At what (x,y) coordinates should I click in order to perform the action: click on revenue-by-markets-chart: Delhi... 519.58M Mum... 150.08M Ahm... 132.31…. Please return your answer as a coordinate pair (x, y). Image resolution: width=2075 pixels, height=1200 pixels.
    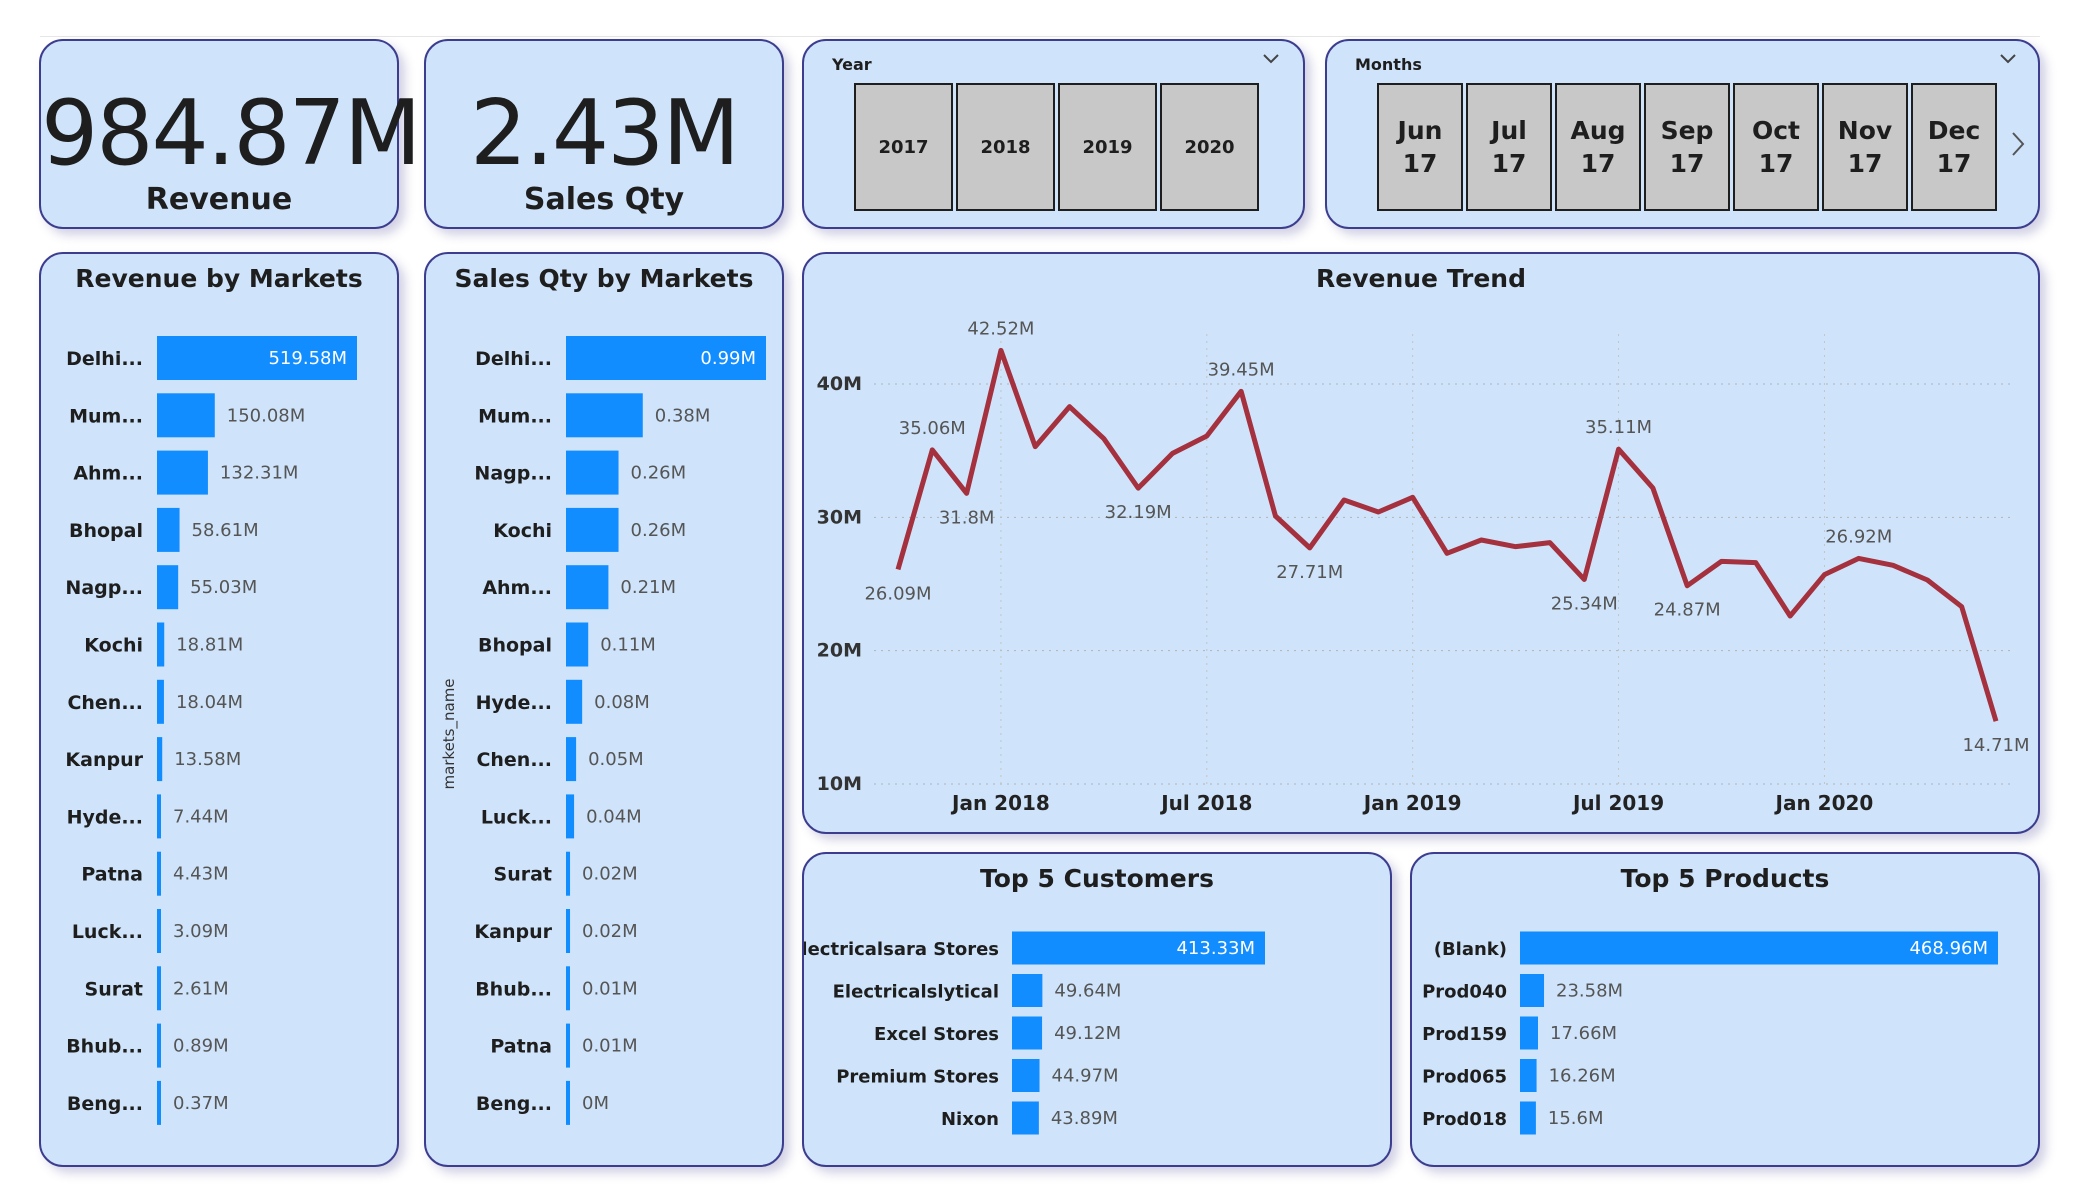
    Looking at the image, I should click on (211, 730).